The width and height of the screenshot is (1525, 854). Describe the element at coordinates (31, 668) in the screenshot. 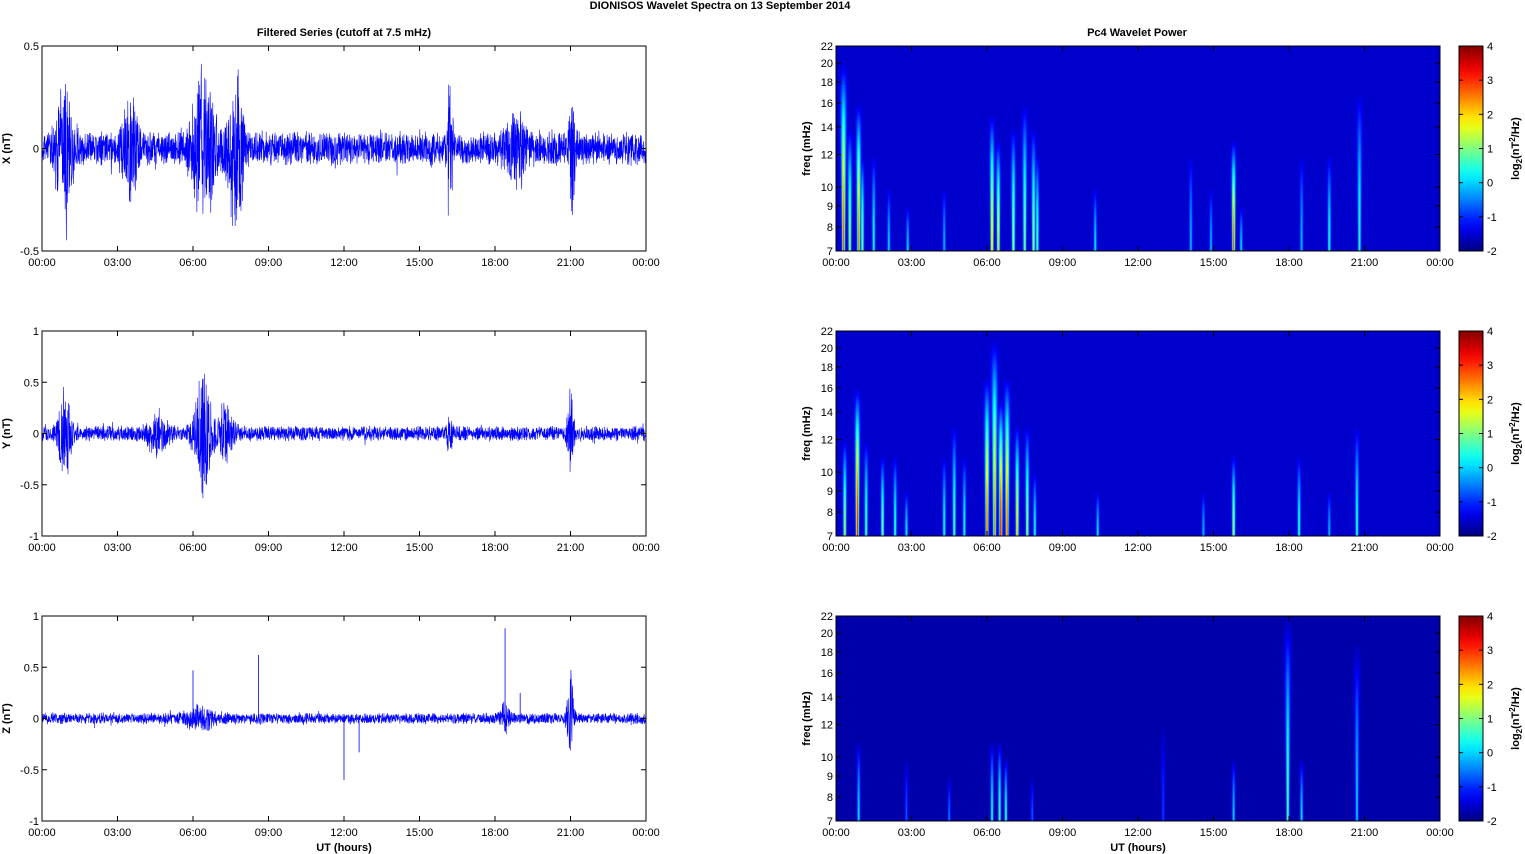

I see `y-tick-label: 0.5` at that location.